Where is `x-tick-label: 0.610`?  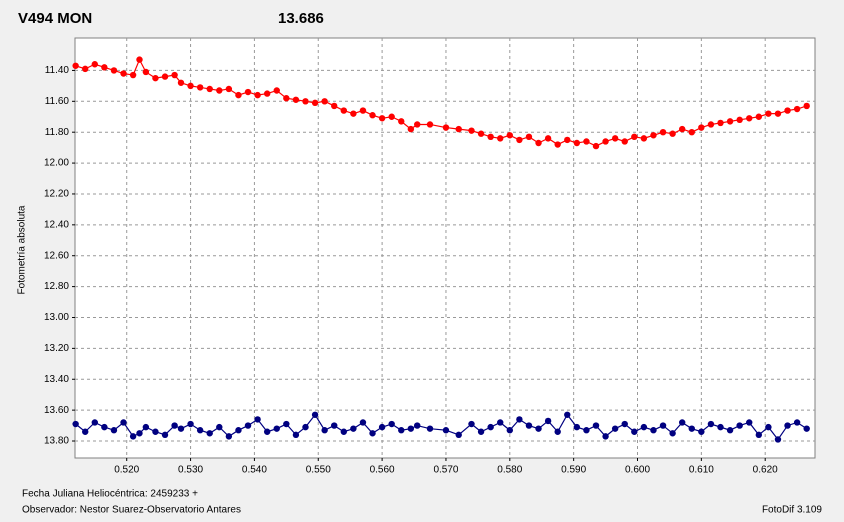
x-tick-label: 0.610 is located at coordinates (701, 470).